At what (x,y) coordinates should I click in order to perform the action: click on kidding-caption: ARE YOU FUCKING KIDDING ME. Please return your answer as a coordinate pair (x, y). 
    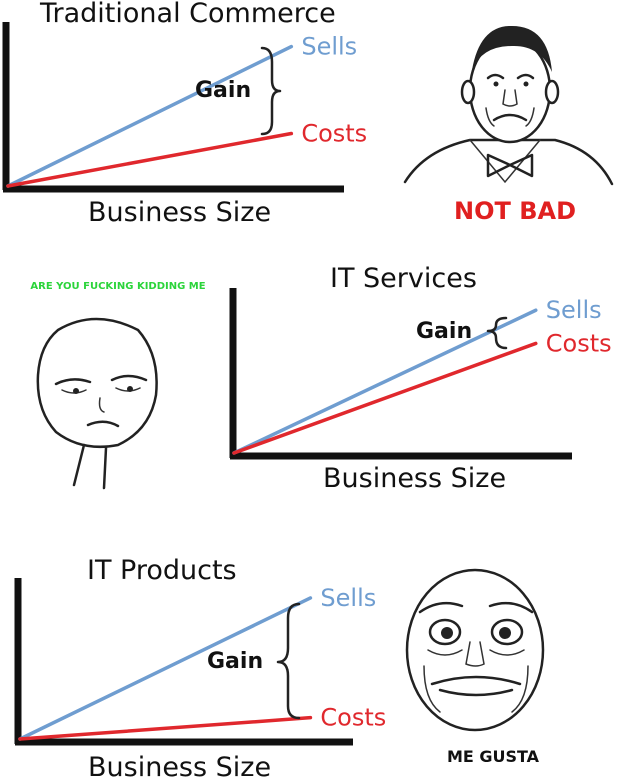
    Looking at the image, I should click on (117, 286).